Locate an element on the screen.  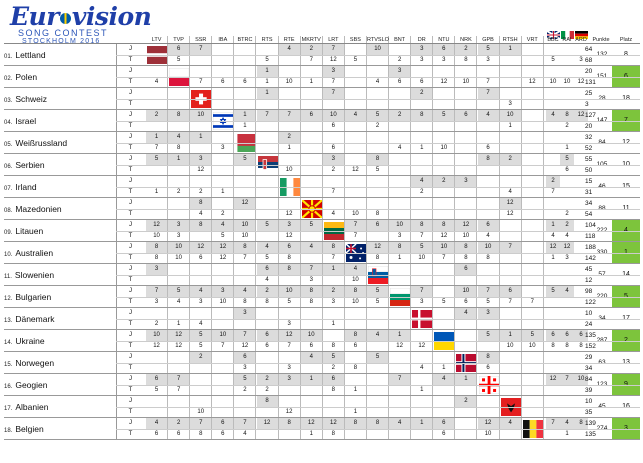
country-name: Bulgarien is located at coordinates (33, 297).